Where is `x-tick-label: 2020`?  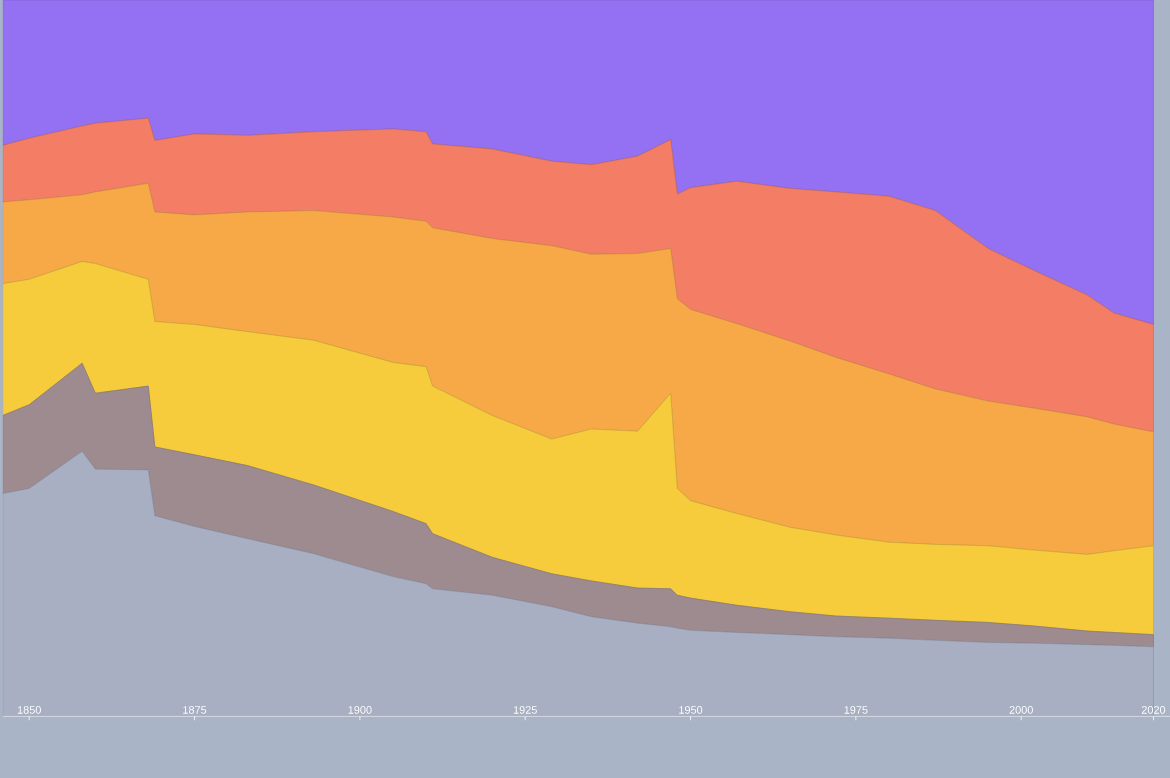 x-tick-label: 2020 is located at coordinates (1153, 709).